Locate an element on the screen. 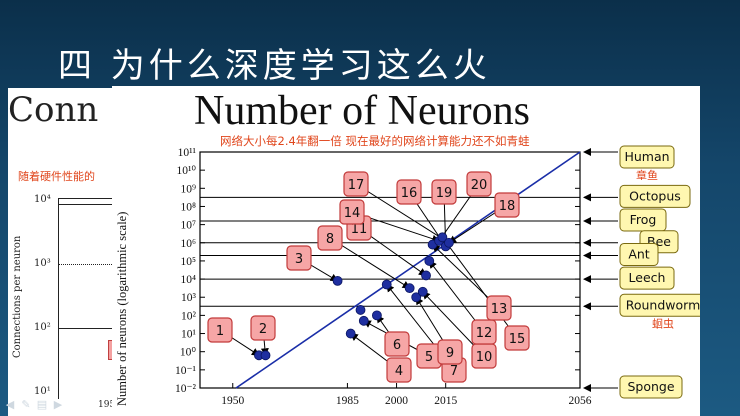 The width and height of the screenshot is (740, 416). species-label: Leech is located at coordinates (647, 277).